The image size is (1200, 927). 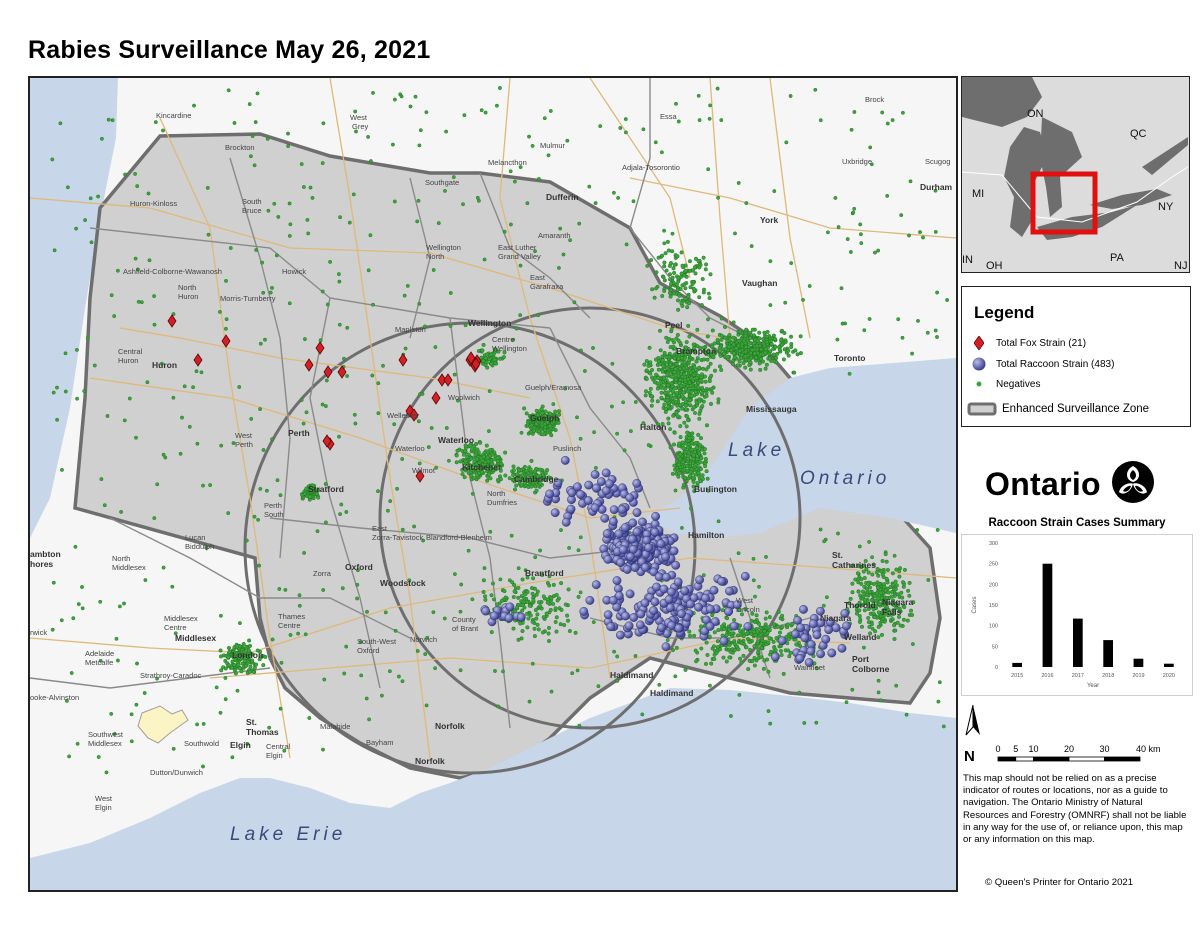 What do you see at coordinates (756, 450) in the screenshot?
I see `lake-ontario-label-1: Lake` at bounding box center [756, 450].